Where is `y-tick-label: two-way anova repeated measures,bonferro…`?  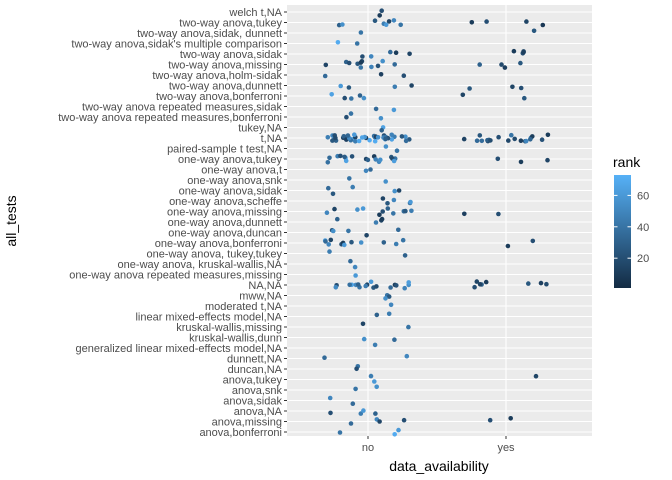
y-tick-label: two-way anova repeated measures,bonferro… is located at coordinates (170, 118).